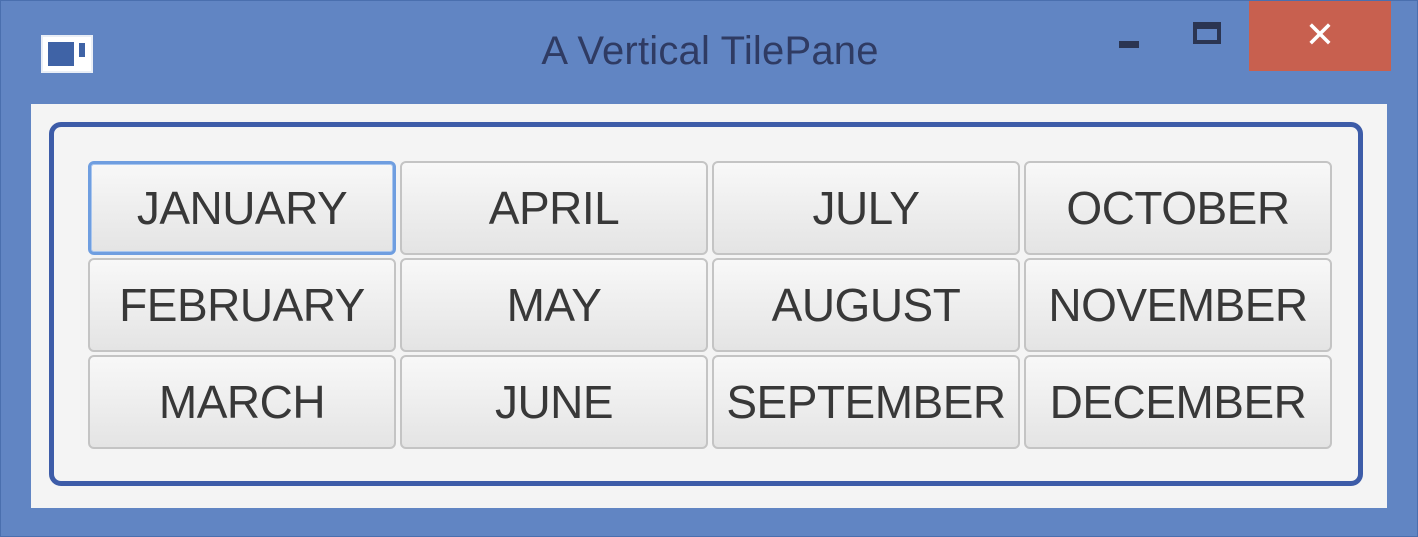 This screenshot has height=537, width=1418. What do you see at coordinates (1178, 402) in the screenshot?
I see `month-button-december: DECEMBER` at bounding box center [1178, 402].